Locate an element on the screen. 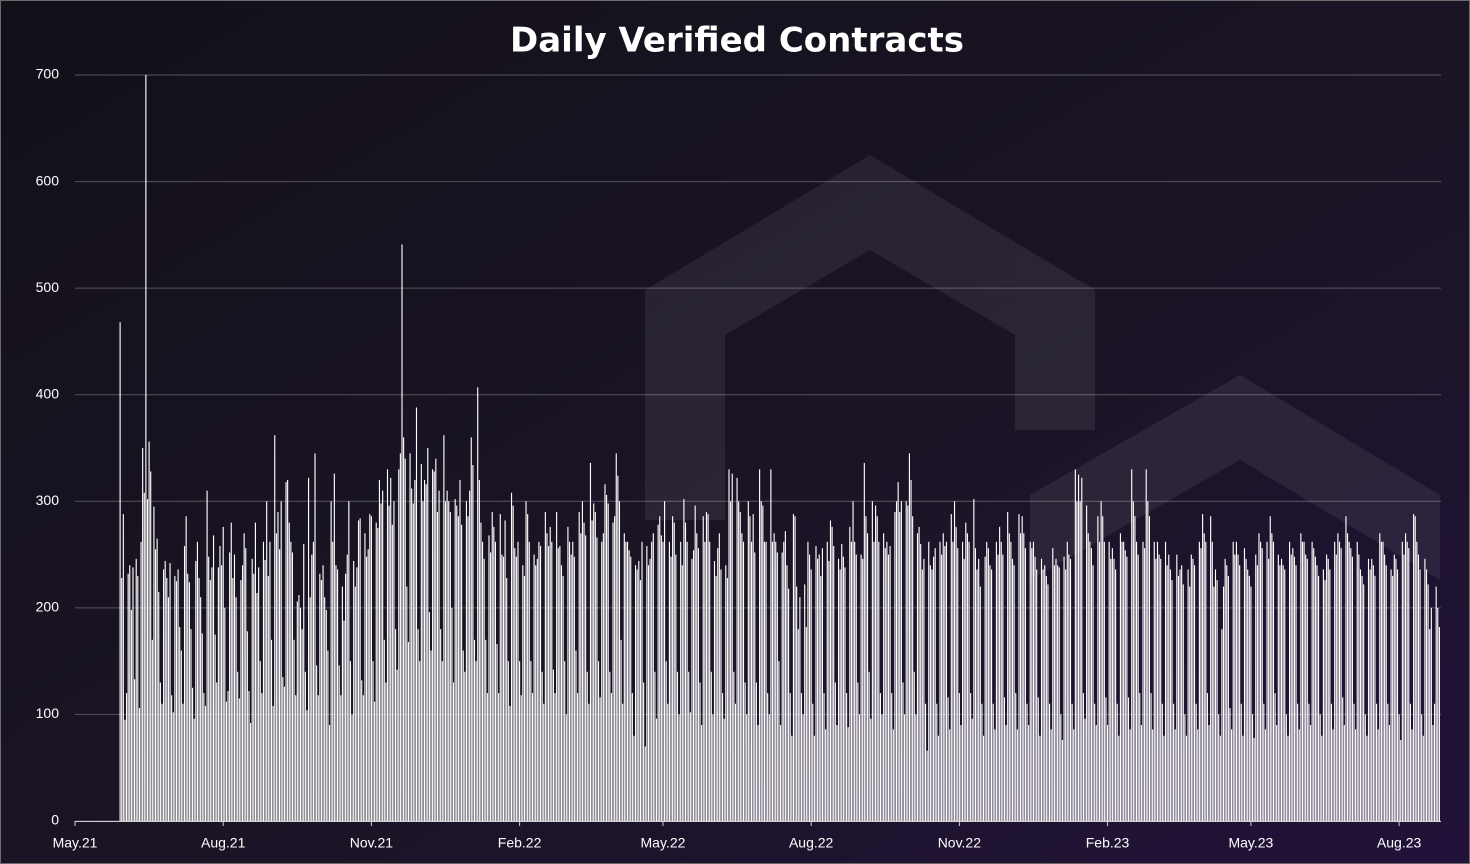 The height and width of the screenshot is (864, 1470). y-tick-label: 500 is located at coordinates (48, 287).